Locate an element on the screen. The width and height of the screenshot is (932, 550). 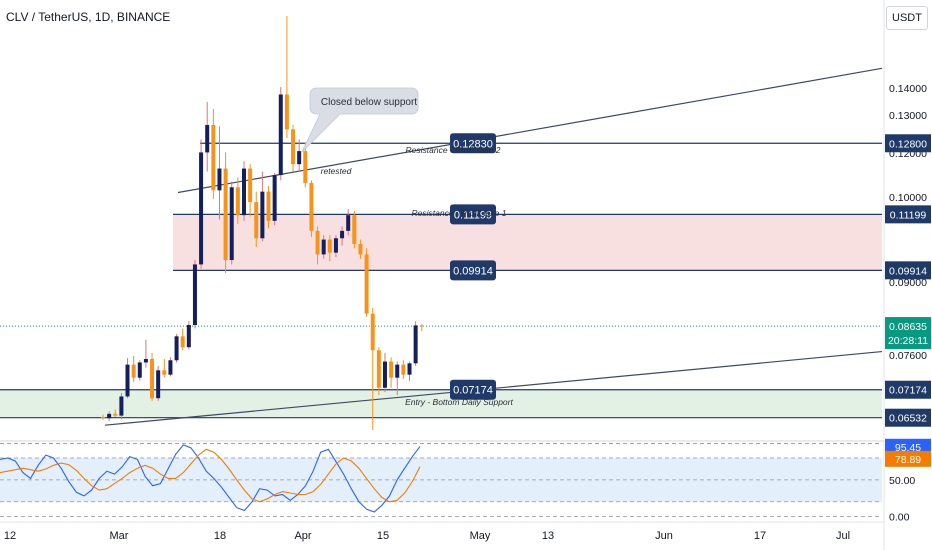
symbol-title: CLV / TetherUS, 1D, BINANCE is located at coordinates (88, 17).